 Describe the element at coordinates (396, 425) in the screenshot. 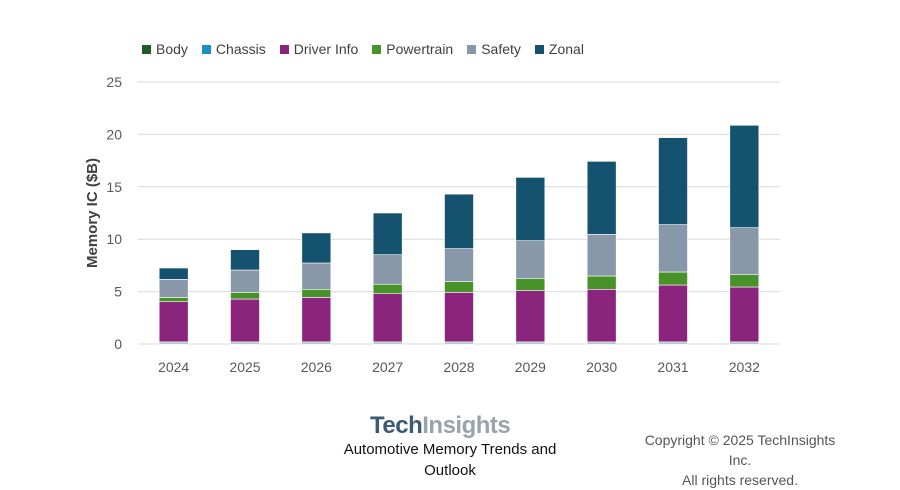

I see `logo-text-tech: Tech` at that location.